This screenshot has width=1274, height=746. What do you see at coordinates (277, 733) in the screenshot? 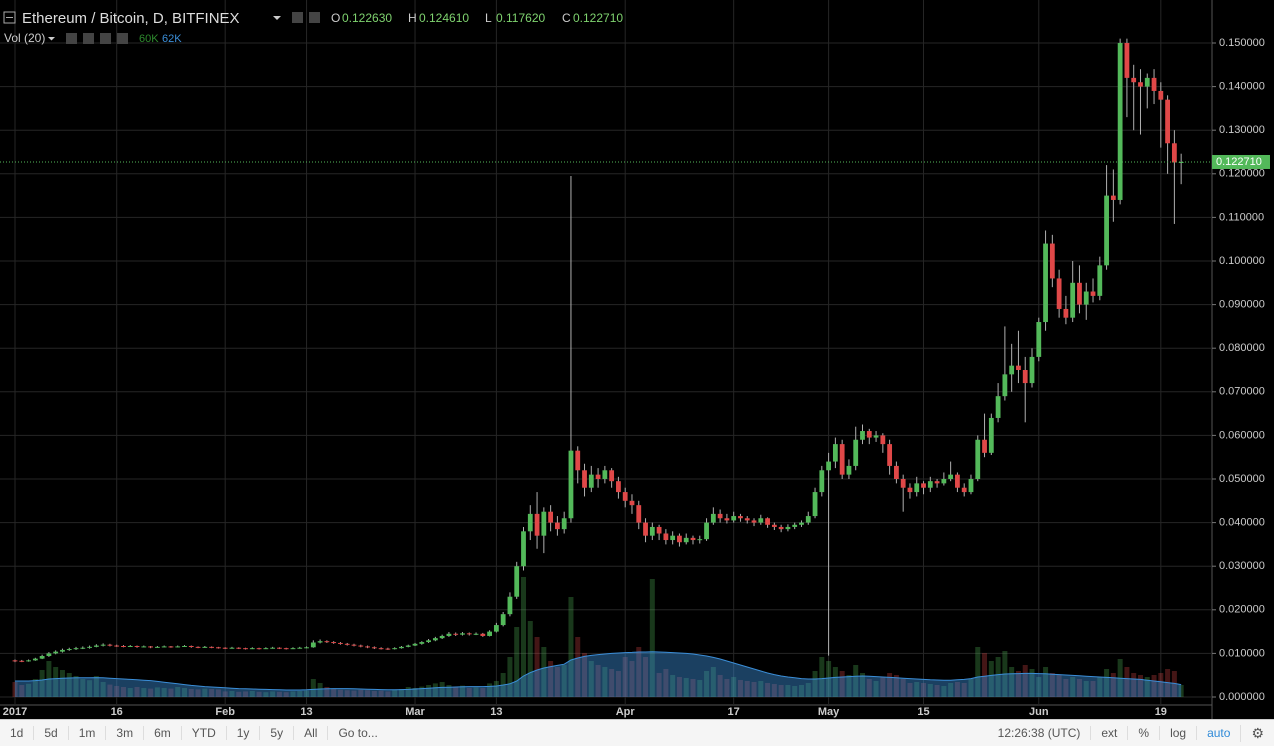
I see `range-button: 5y` at bounding box center [277, 733].